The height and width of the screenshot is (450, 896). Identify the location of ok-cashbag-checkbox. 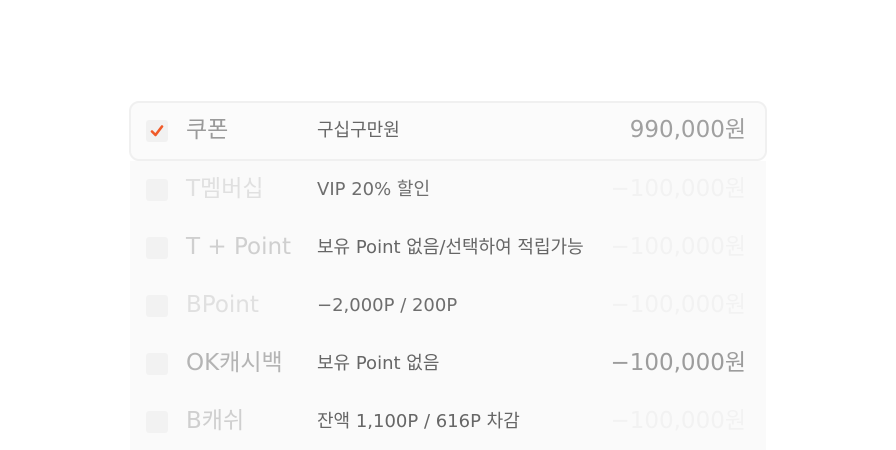
(157, 364).